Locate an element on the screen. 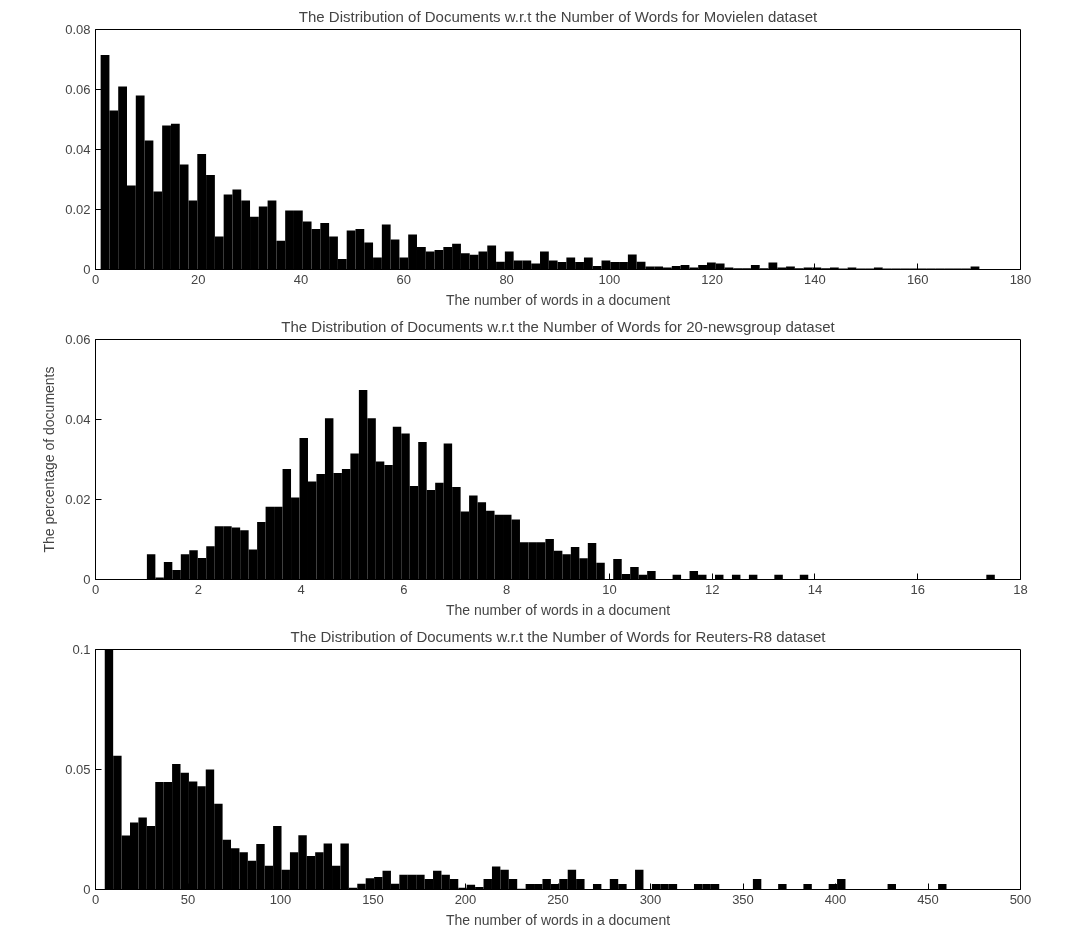  x-tick-label: 250 is located at coordinates (558, 899).